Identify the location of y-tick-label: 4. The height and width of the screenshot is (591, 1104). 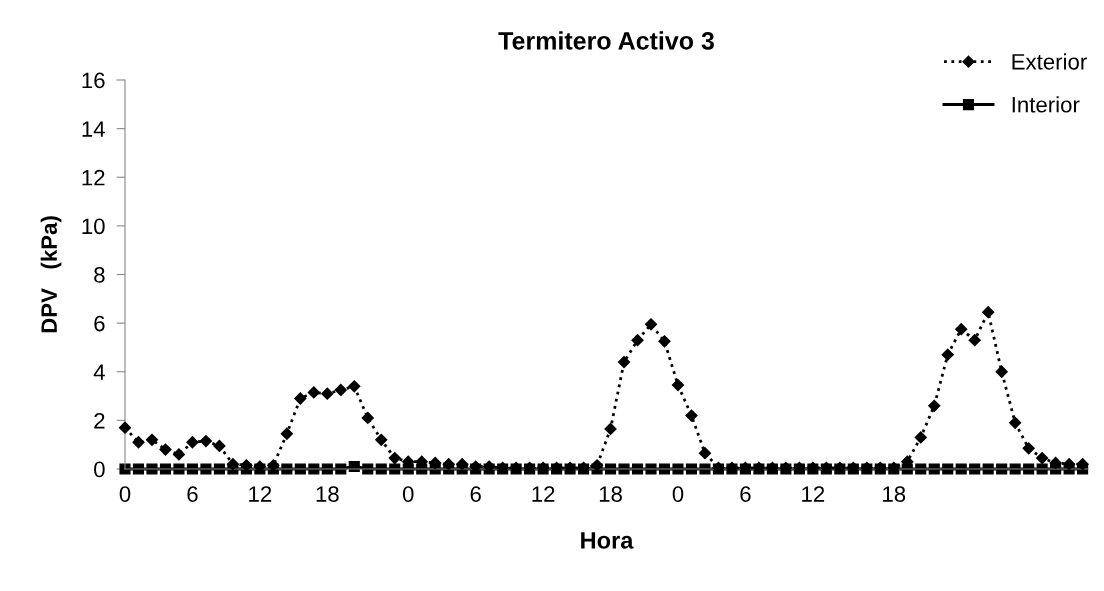
(99, 372).